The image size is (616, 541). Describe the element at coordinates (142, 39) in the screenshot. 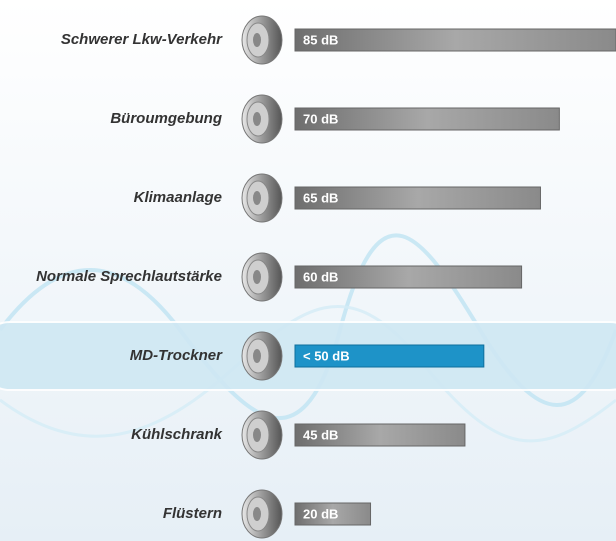

I see `category-label: Schwerer Lkw-Verkehr` at that location.